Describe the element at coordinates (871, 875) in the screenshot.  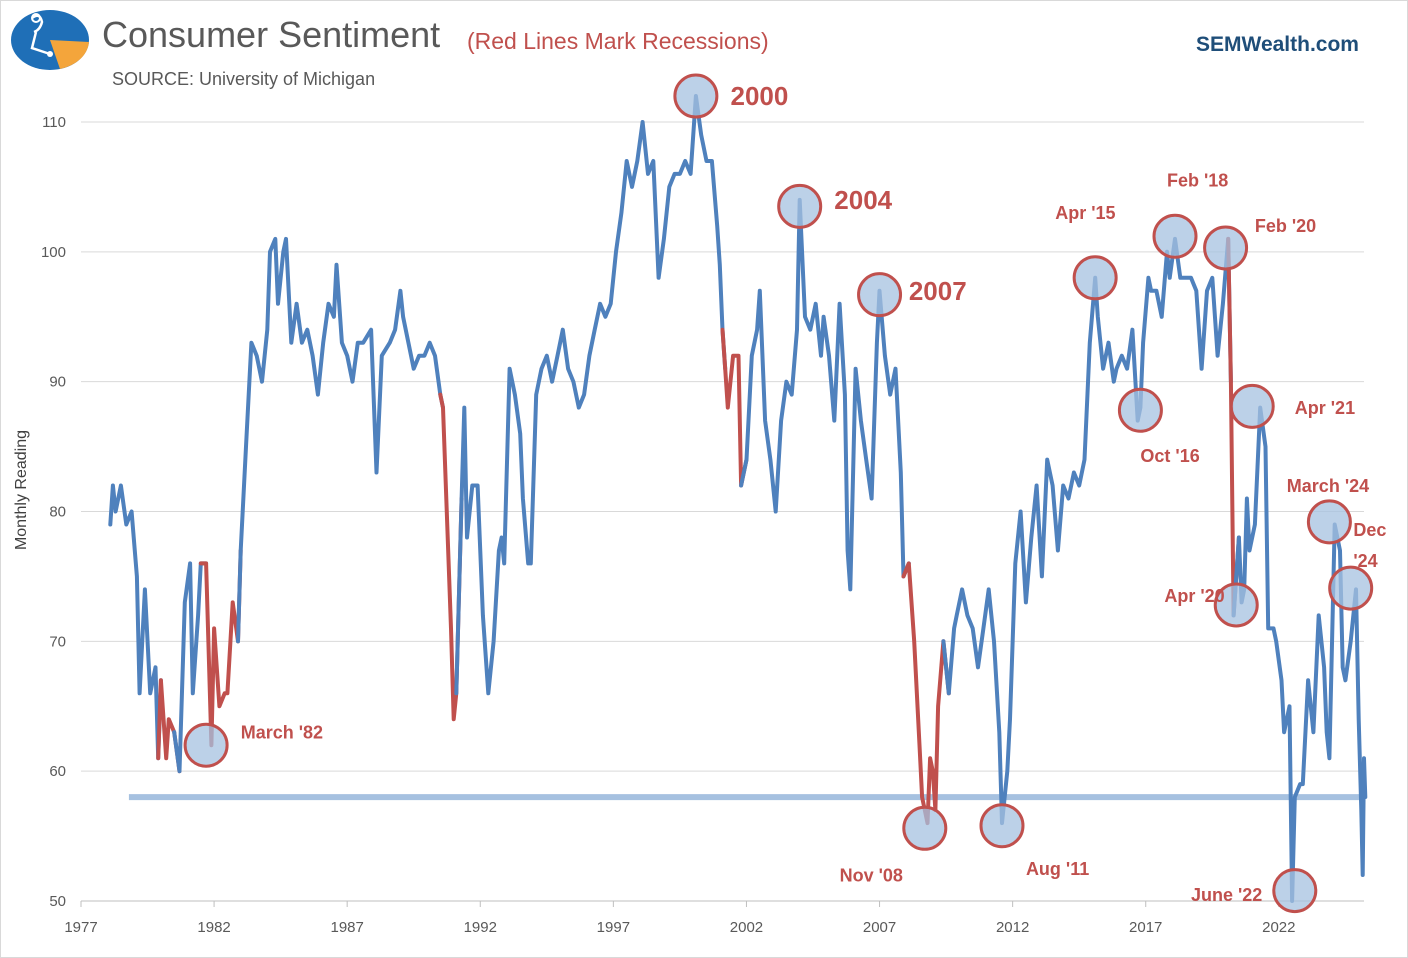
I see `annotation-label: Nov '08` at that location.